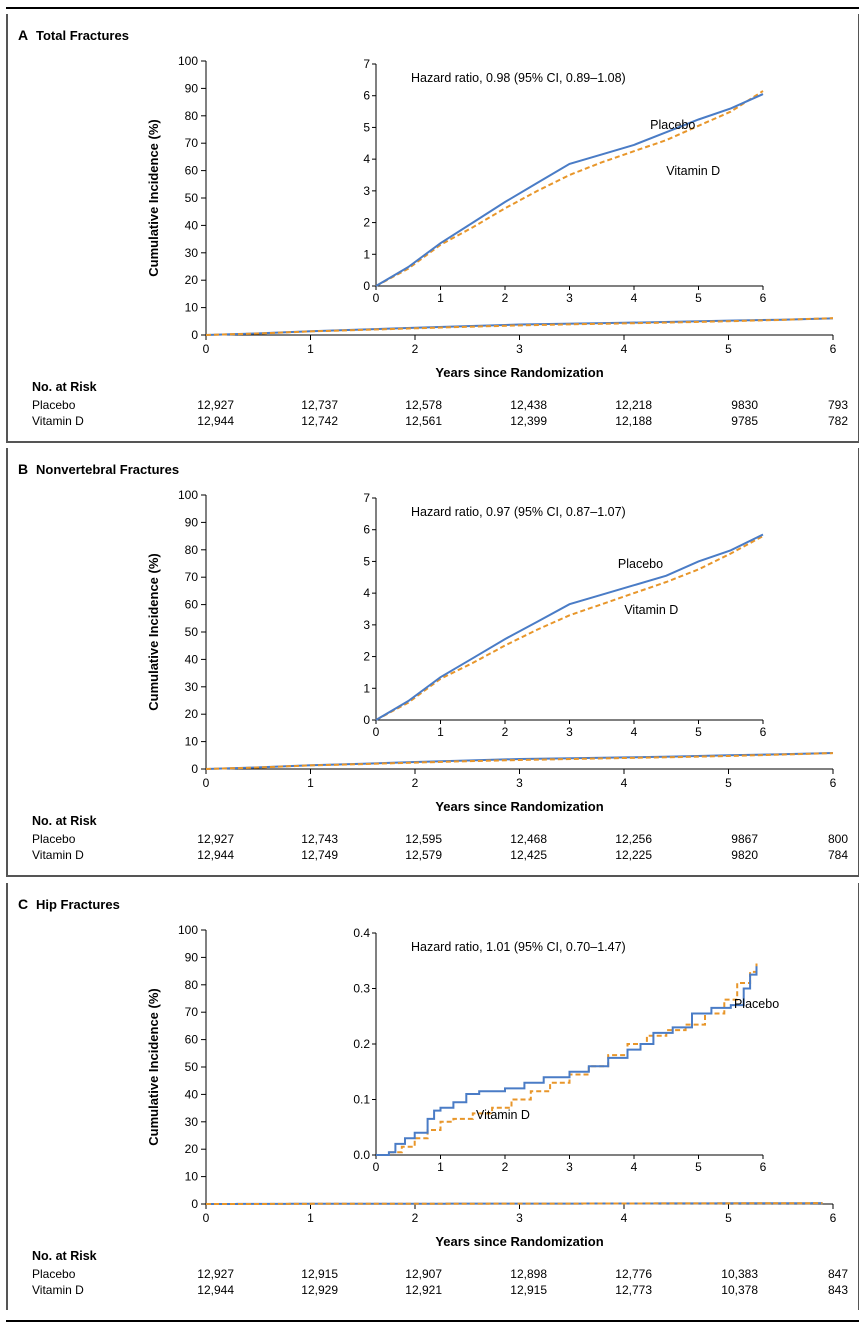 The width and height of the screenshot is (865, 1331). What do you see at coordinates (744, 855) in the screenshot?
I see `risk-cell: 9820` at bounding box center [744, 855].